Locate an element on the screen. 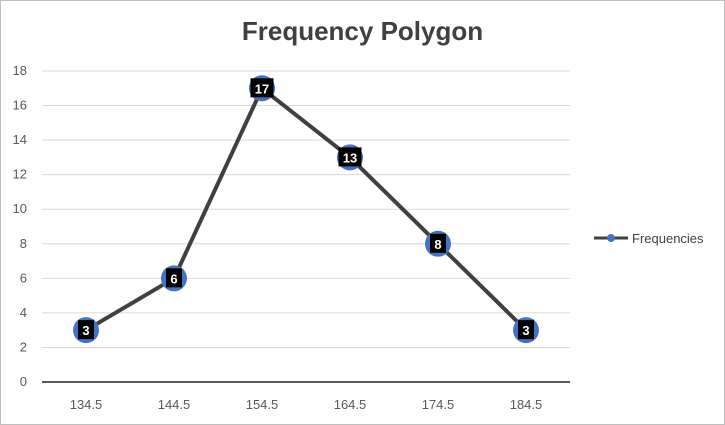 This screenshot has width=725, height=425. y-tick-label: 14 is located at coordinates (20, 139).